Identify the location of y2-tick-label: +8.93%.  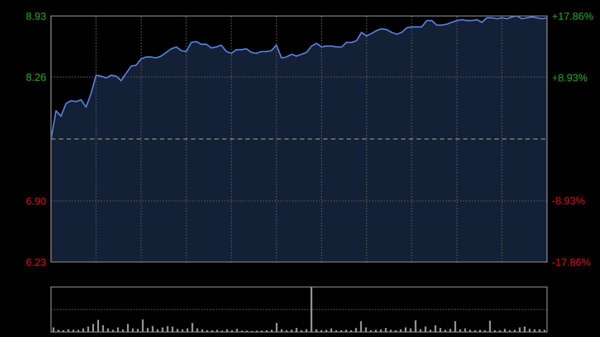
(570, 78).